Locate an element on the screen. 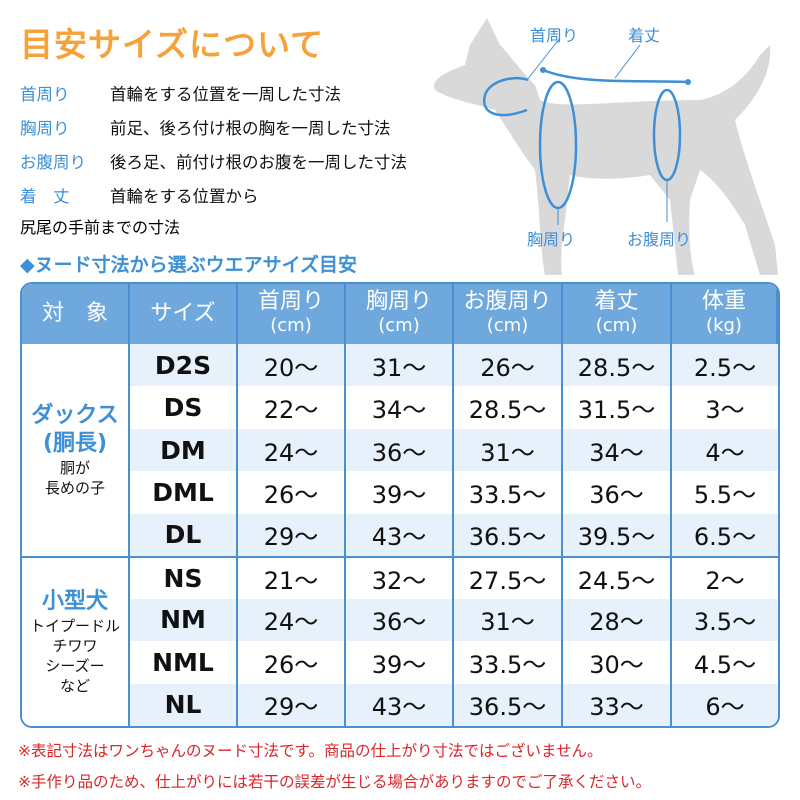 The image size is (800, 800). section-subtitle: ◆ヌード寸法から選ぶウエアサイズ目安 is located at coordinates (189, 265).